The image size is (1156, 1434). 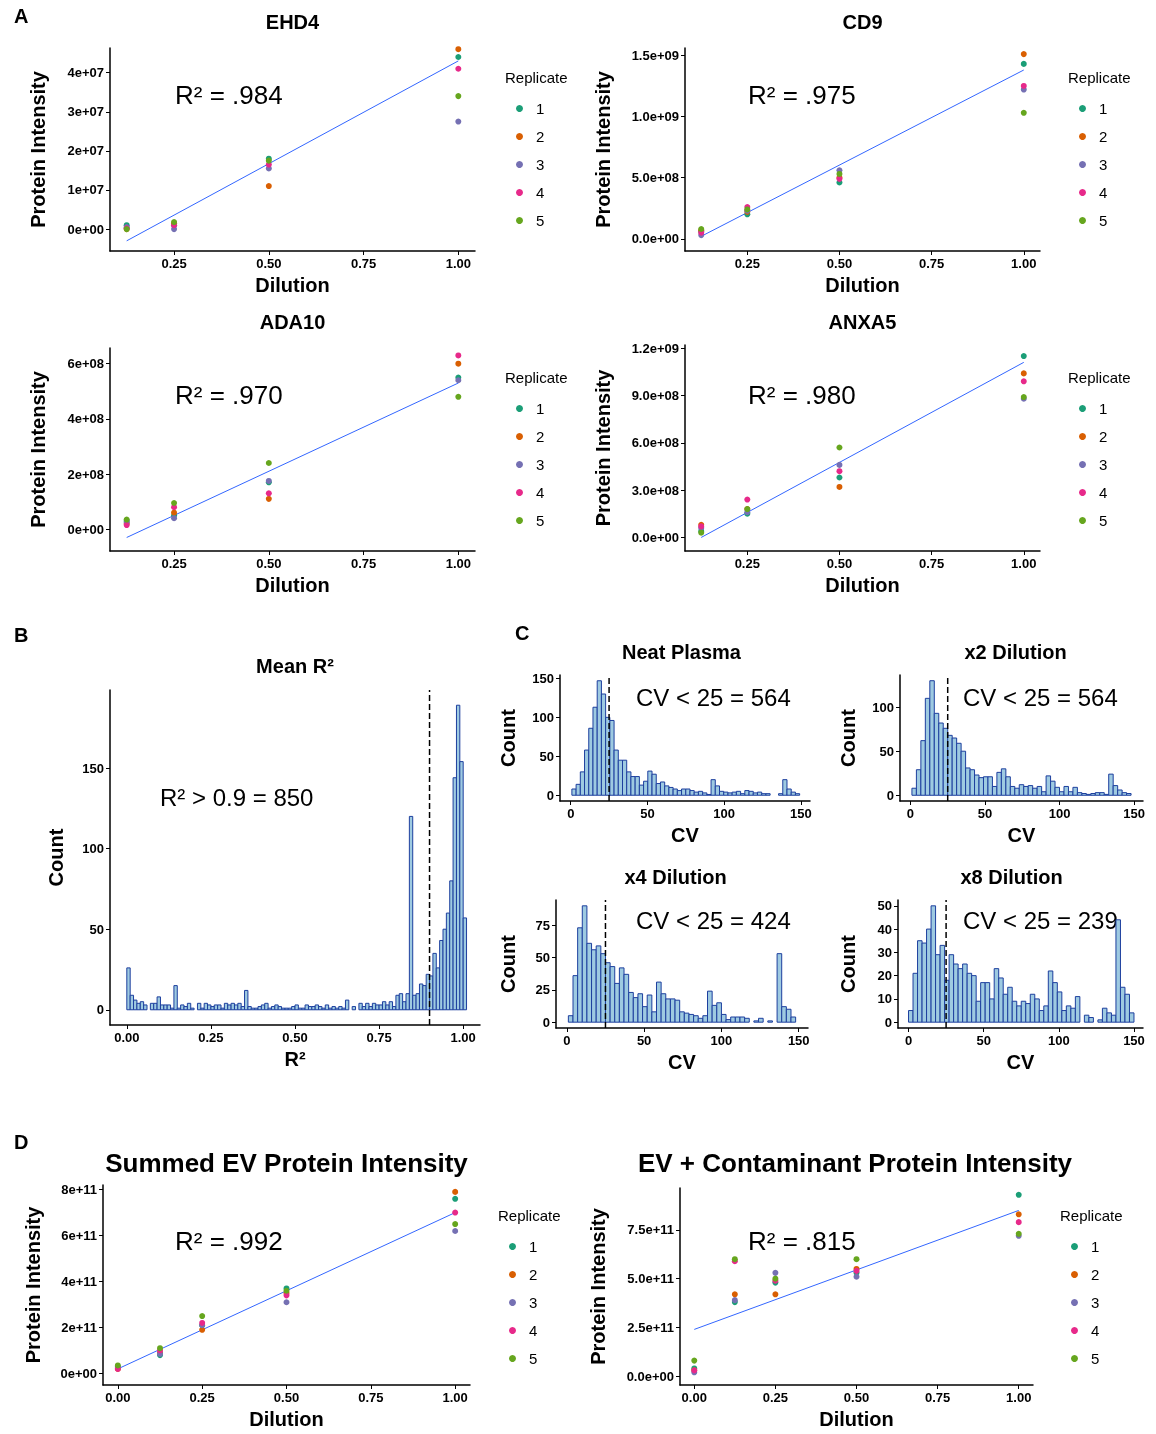 What do you see at coordinates (655, 55) in the screenshot?
I see `y-tick-label: 1.5e+09` at bounding box center [655, 55].